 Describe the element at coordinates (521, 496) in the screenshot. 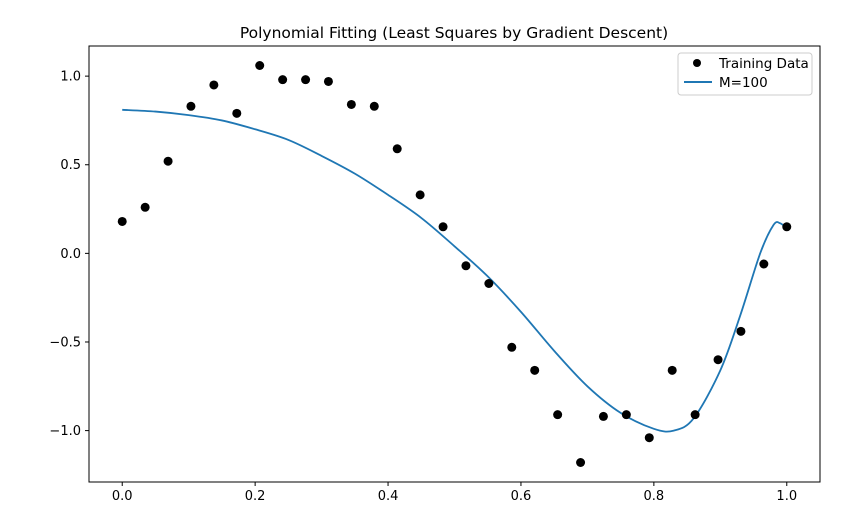

I see `x-tick-label: 0.6` at that location.